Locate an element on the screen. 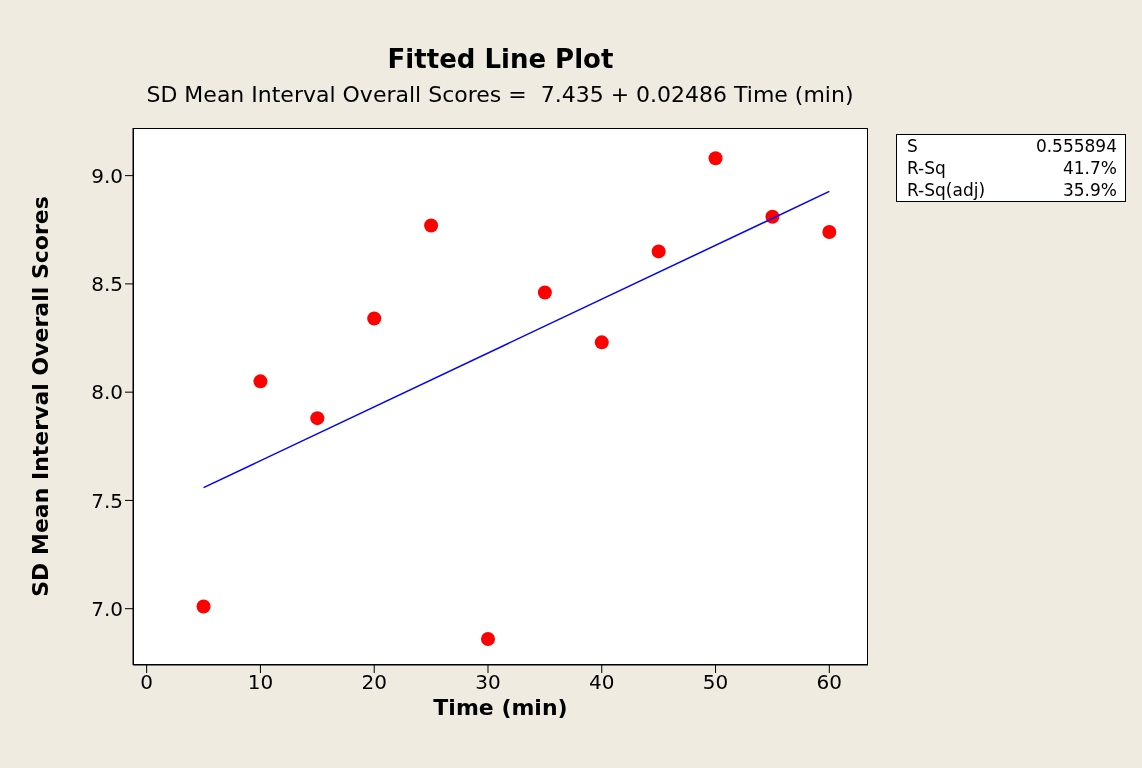  x-tick-label: 10 is located at coordinates (260, 682).